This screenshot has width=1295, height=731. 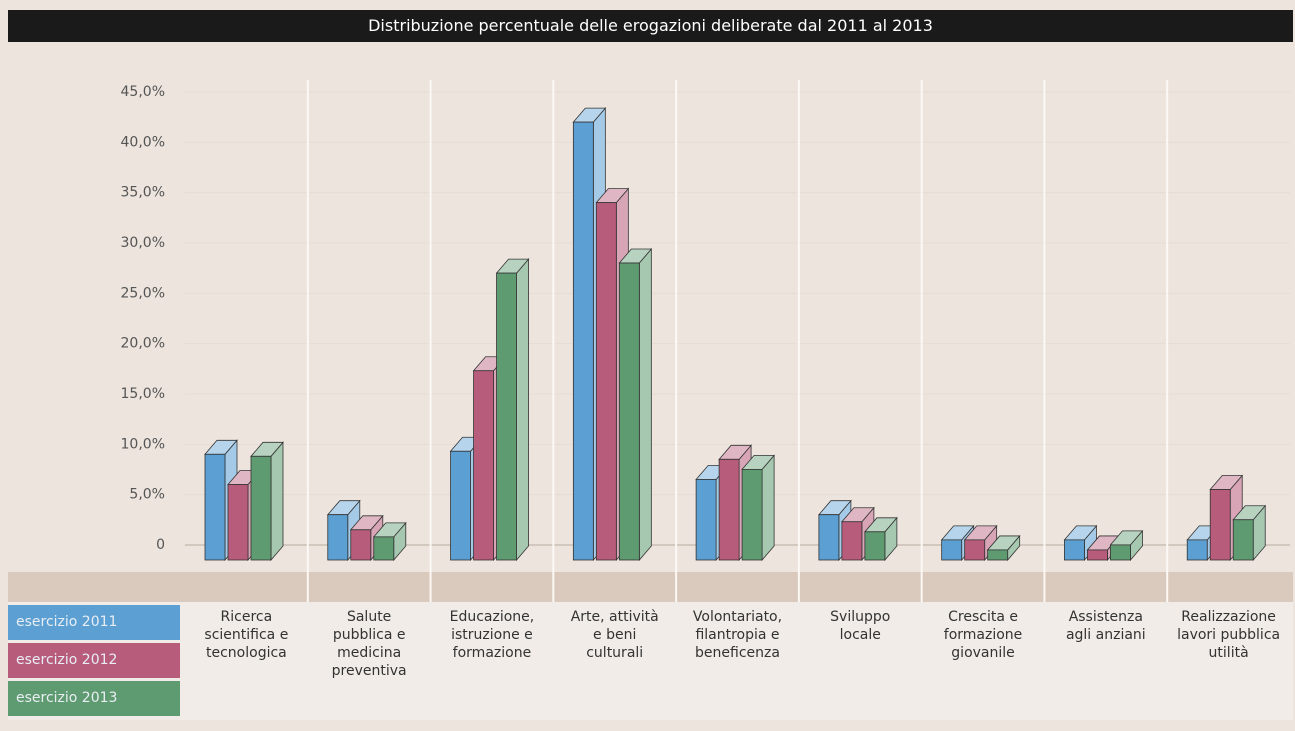 I want to click on legend-entry: esercizio 2013, so click(x=94, y=698).